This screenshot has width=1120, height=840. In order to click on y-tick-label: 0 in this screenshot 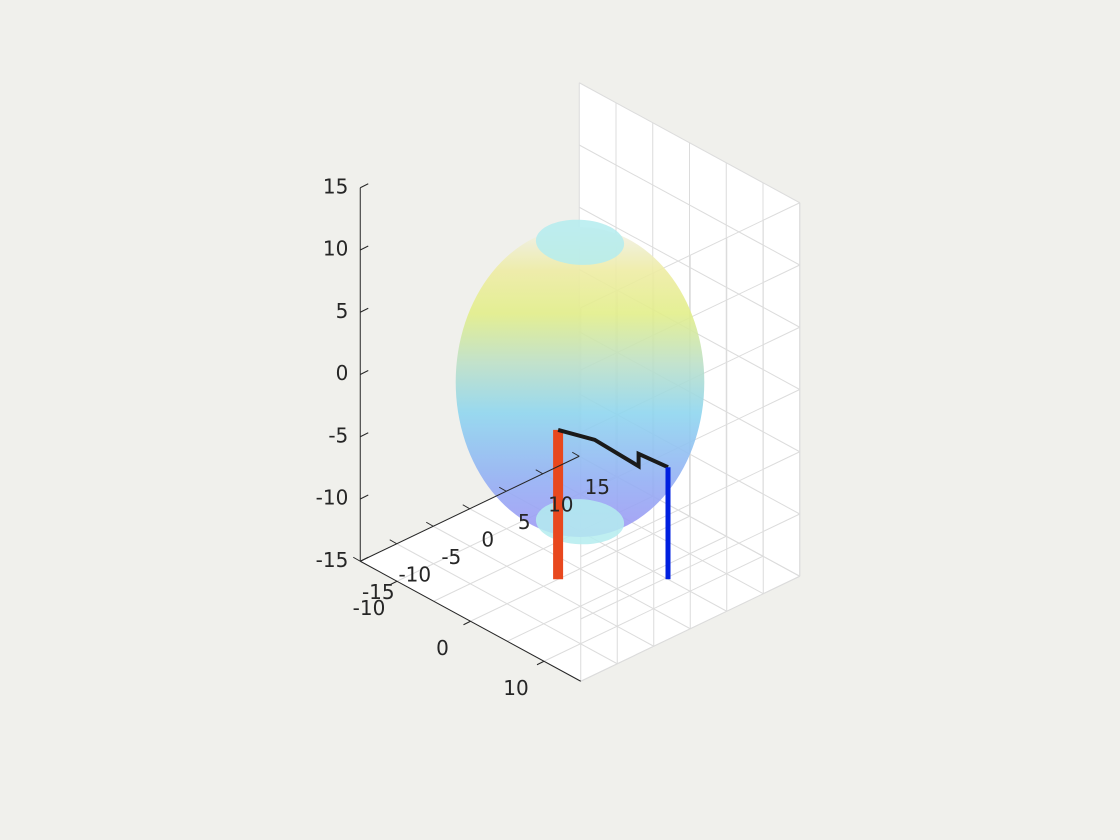, I will do `click(487, 539)`.